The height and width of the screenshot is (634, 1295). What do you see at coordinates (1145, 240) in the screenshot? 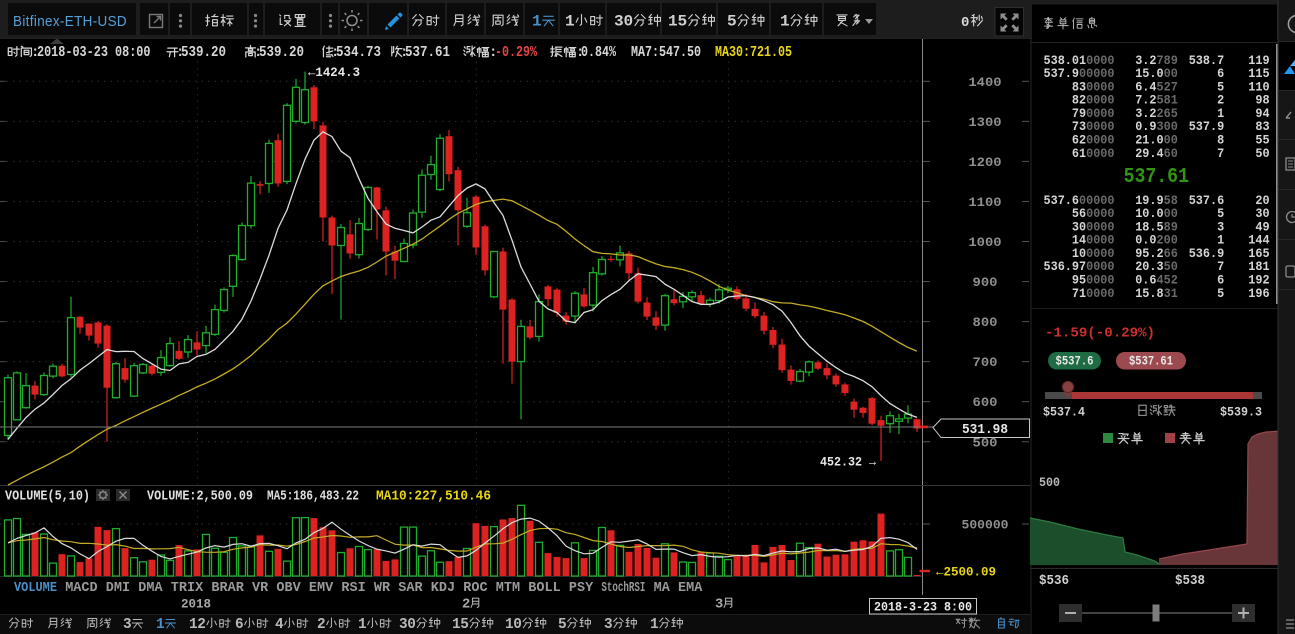
I see `svg-text: 0.0` at bounding box center [1145, 240].